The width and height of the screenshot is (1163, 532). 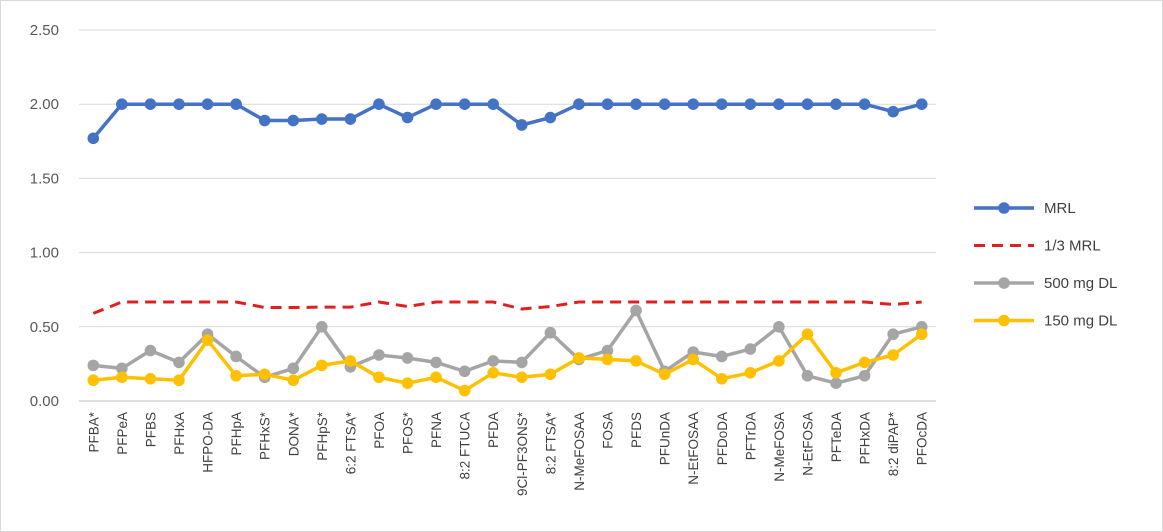 What do you see at coordinates (550, 442) in the screenshot?
I see `x-category-label: 8:2 FTSA*` at bounding box center [550, 442].